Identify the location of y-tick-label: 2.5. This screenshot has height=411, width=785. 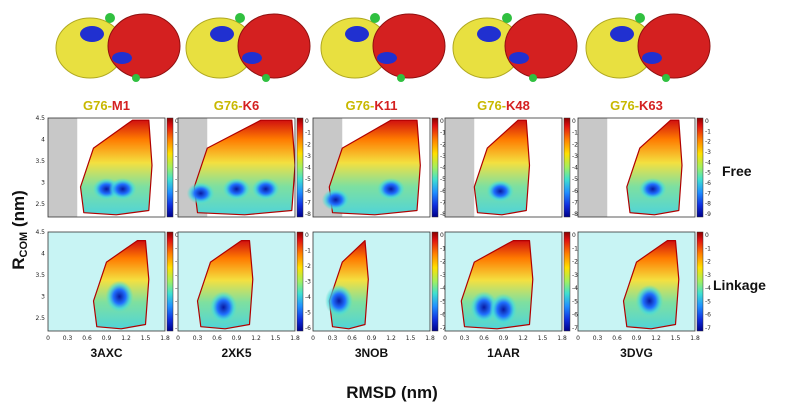
(40, 204).